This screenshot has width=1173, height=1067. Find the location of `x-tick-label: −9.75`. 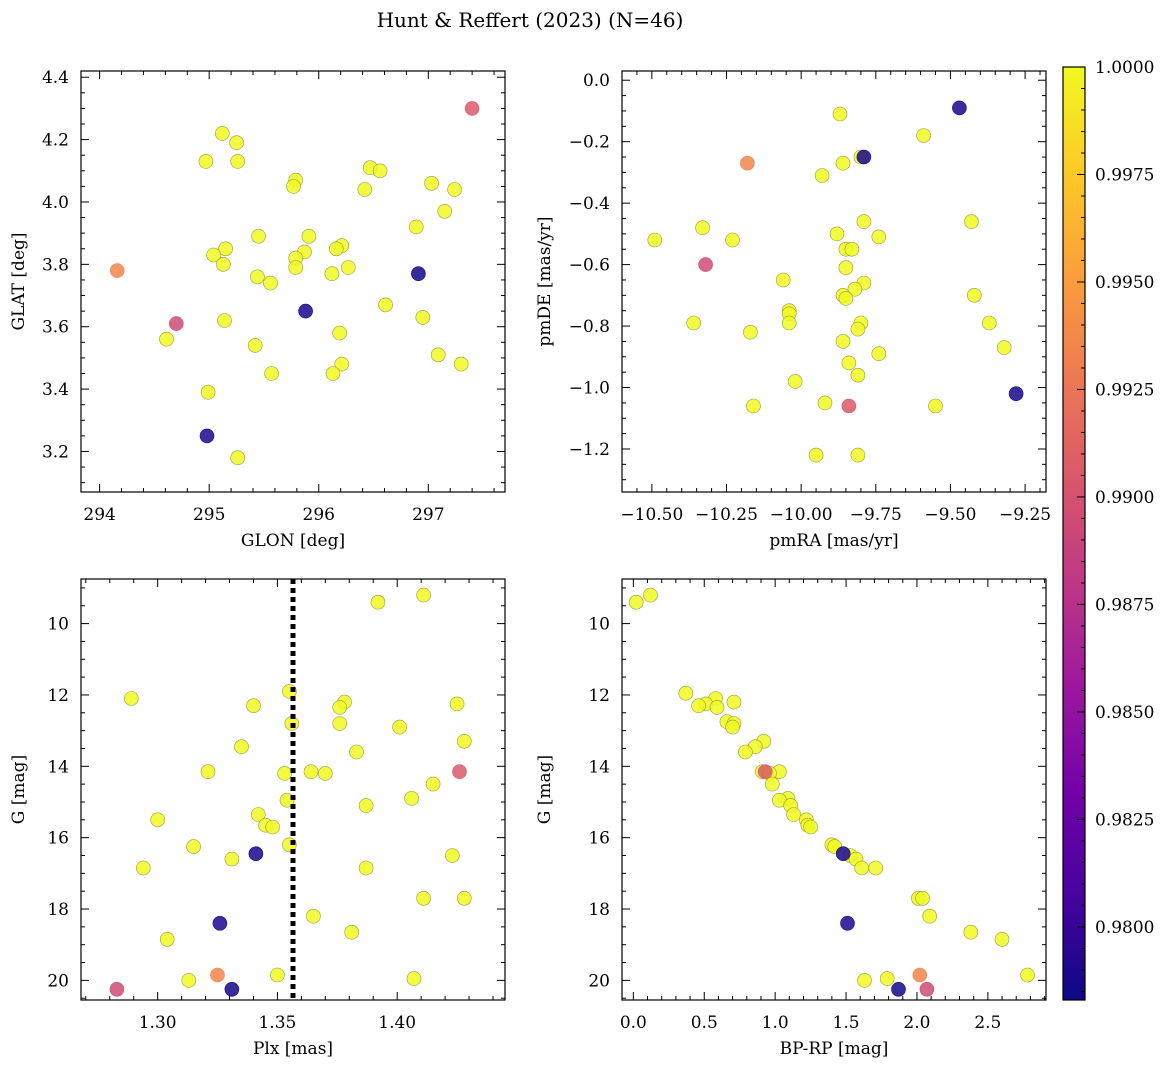

x-tick-label: −9.75 is located at coordinates (876, 515).